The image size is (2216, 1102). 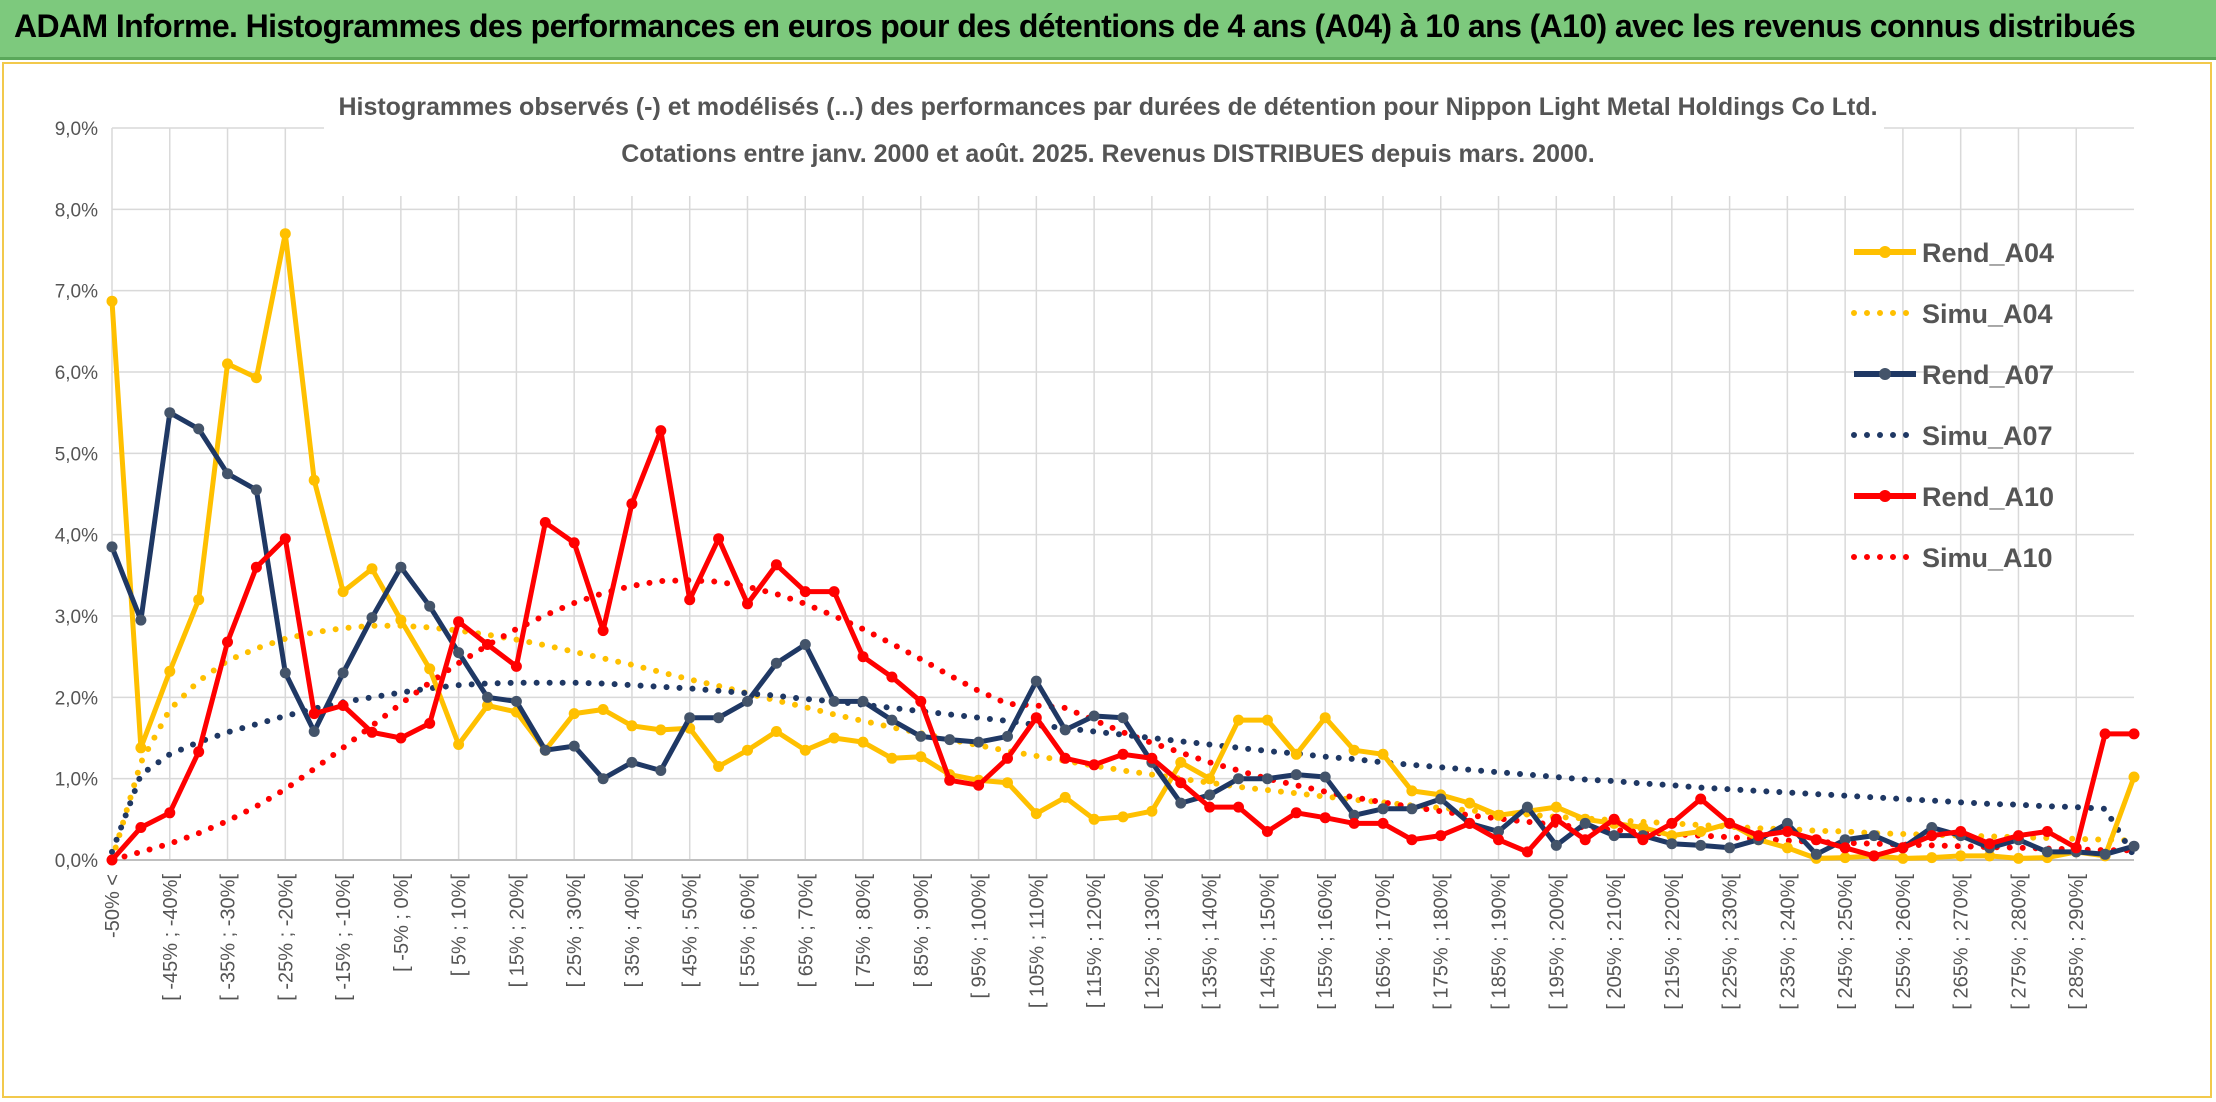 What do you see at coordinates (1153, 942) in the screenshot?
I see `x-tick-label: [ 125% ; 130%[` at bounding box center [1153, 942].